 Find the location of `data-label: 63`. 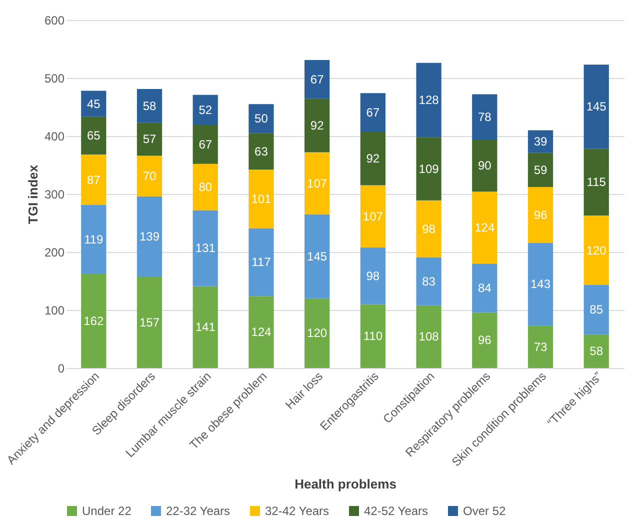

data-label: 63 is located at coordinates (261, 151).